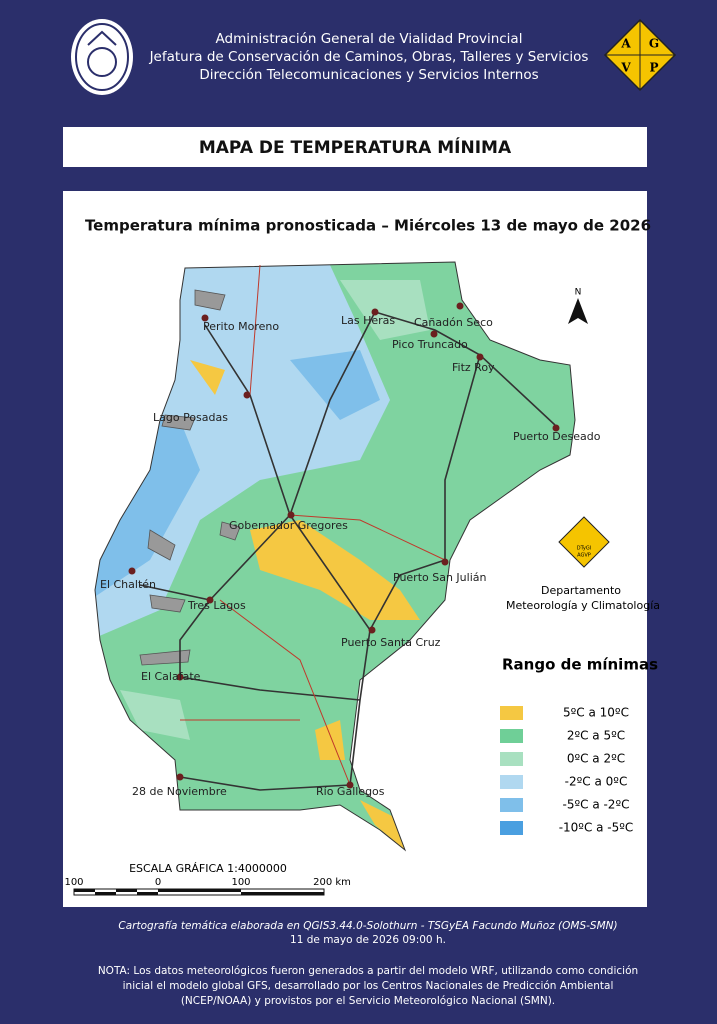 This screenshot has width=717, height=1024. I want to click on legend-label: -5ºC a -2ºC, so click(596, 805).